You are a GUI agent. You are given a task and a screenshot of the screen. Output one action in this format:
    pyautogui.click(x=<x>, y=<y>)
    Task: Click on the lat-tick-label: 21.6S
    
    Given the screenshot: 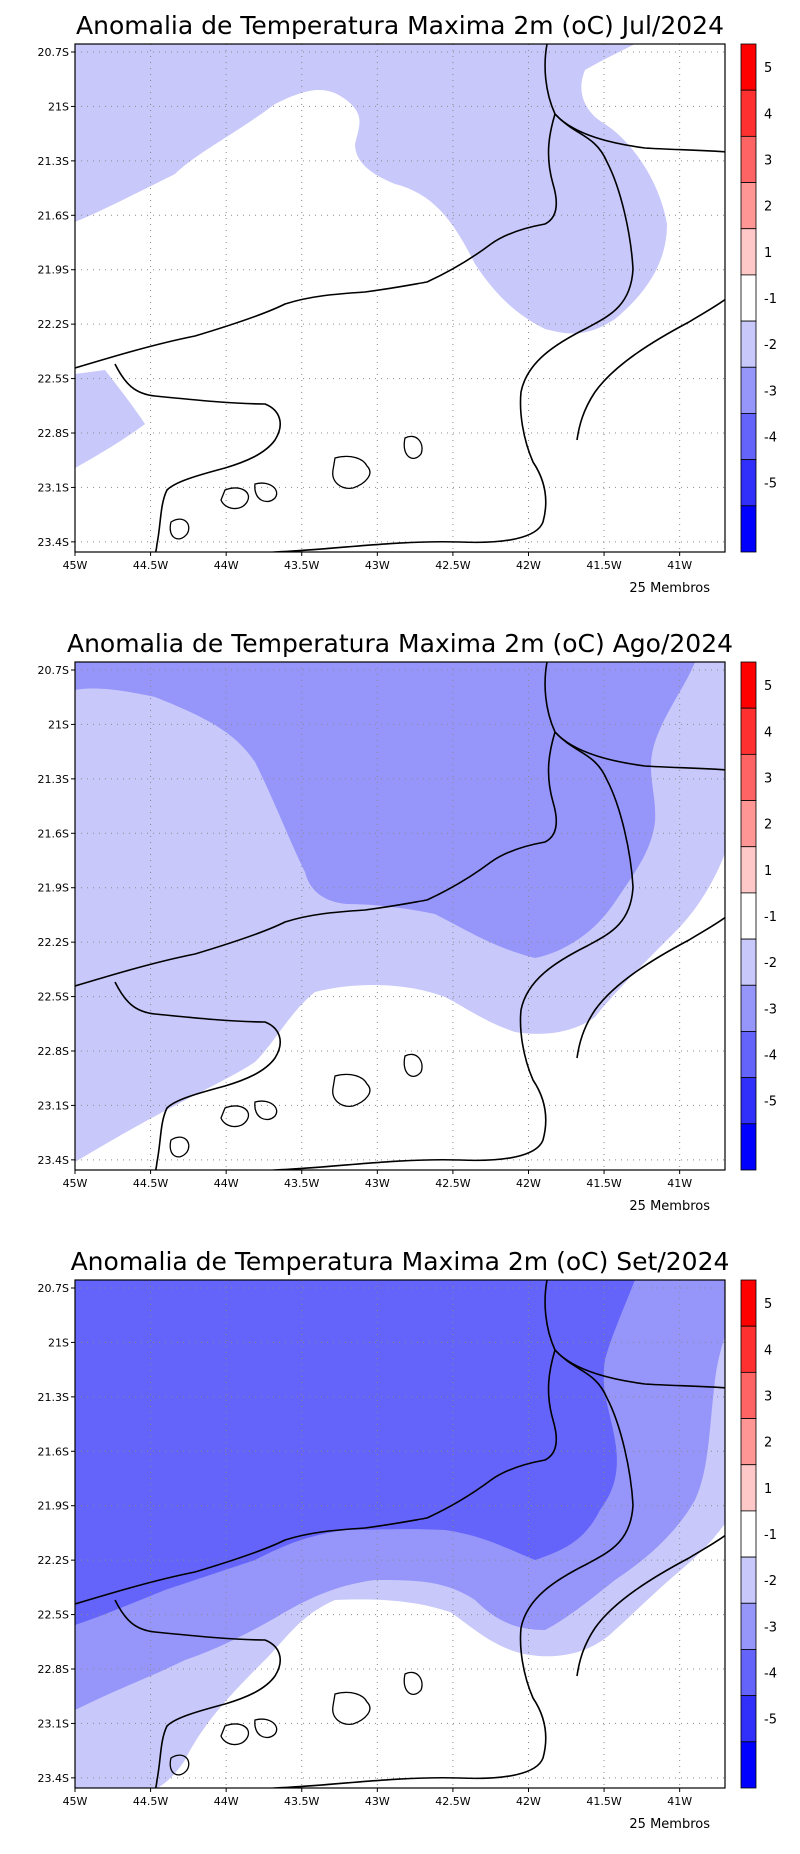 What is the action you would take?
    pyautogui.click(x=53, y=215)
    